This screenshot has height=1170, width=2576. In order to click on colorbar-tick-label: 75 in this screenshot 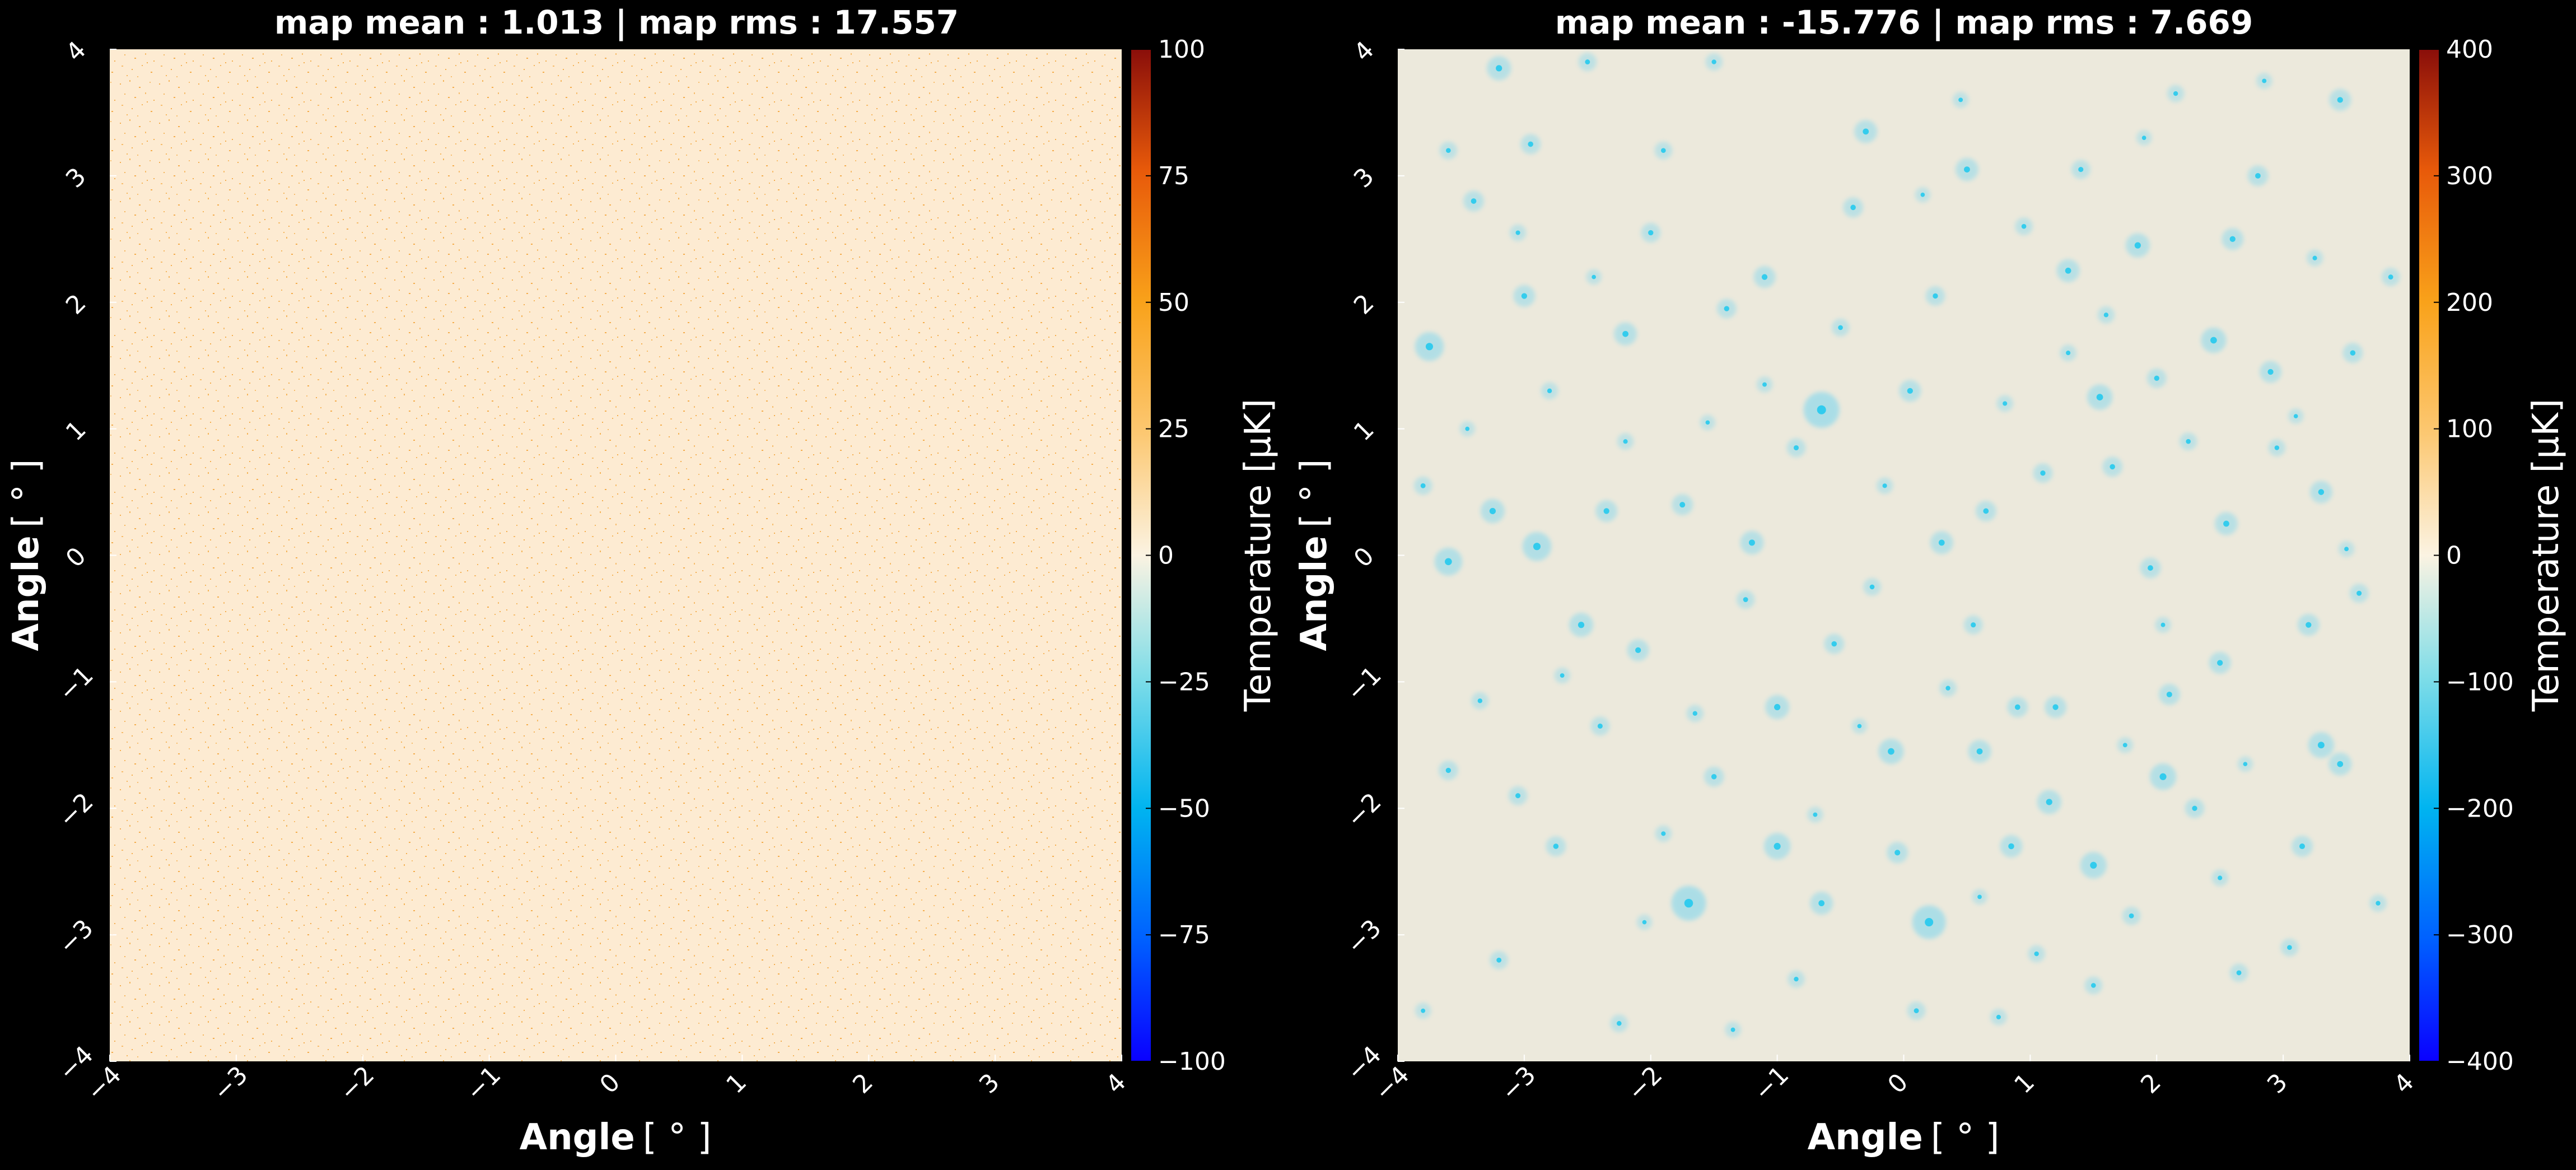, I will do `click(1173, 176)`.